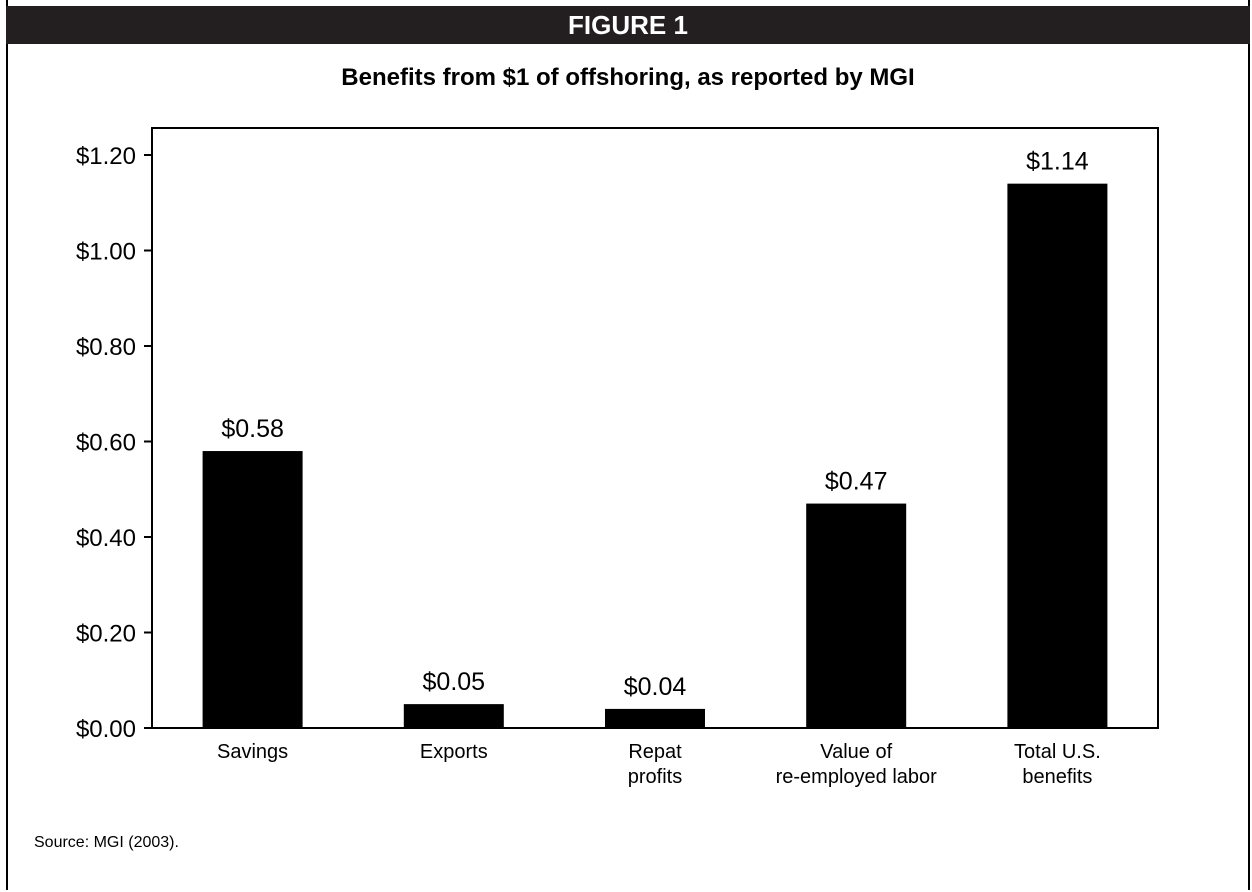 The height and width of the screenshot is (892, 1252). I want to click on y-tick-label: $0.00, so click(106, 729).